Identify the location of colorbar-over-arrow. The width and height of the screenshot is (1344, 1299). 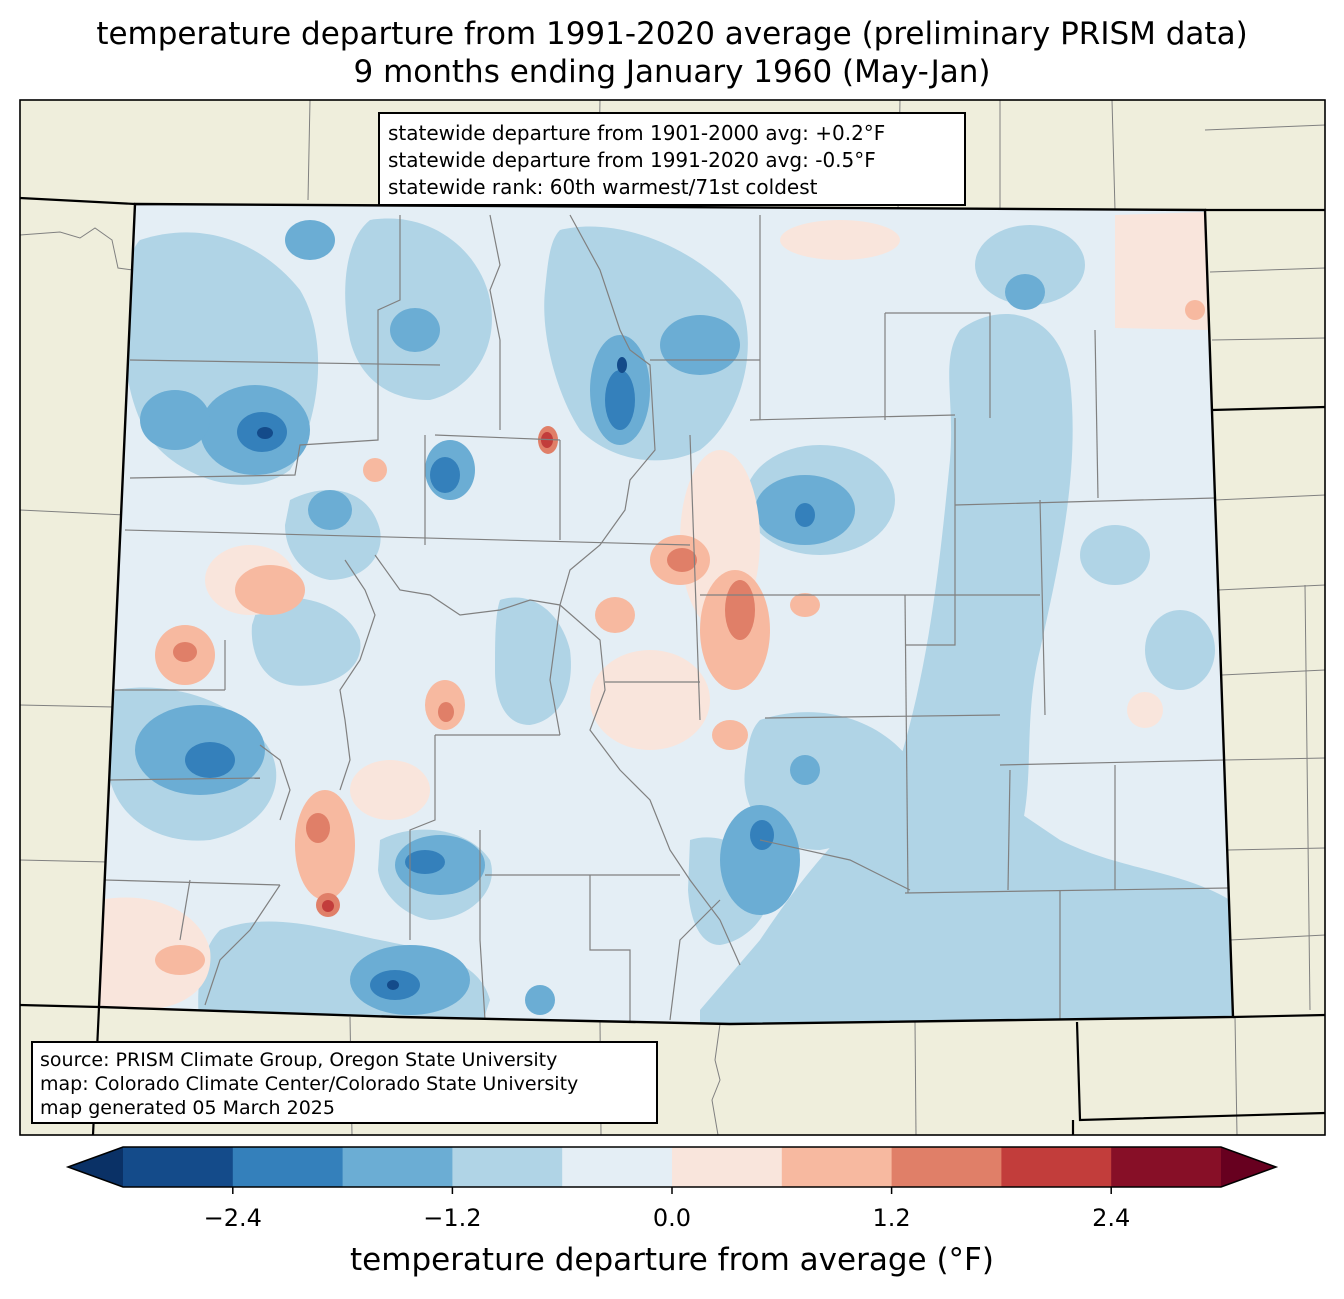
(1248, 1167).